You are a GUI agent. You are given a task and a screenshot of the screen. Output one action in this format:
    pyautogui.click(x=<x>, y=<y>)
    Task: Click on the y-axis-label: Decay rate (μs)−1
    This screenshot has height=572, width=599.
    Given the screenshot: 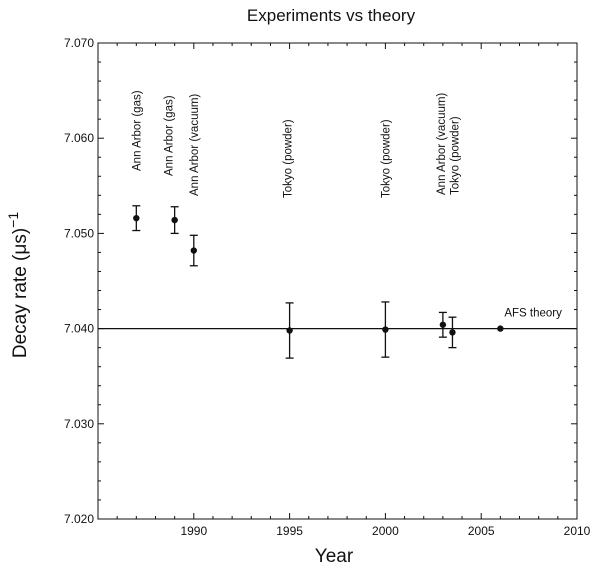 What is the action you would take?
    pyautogui.click(x=18, y=285)
    